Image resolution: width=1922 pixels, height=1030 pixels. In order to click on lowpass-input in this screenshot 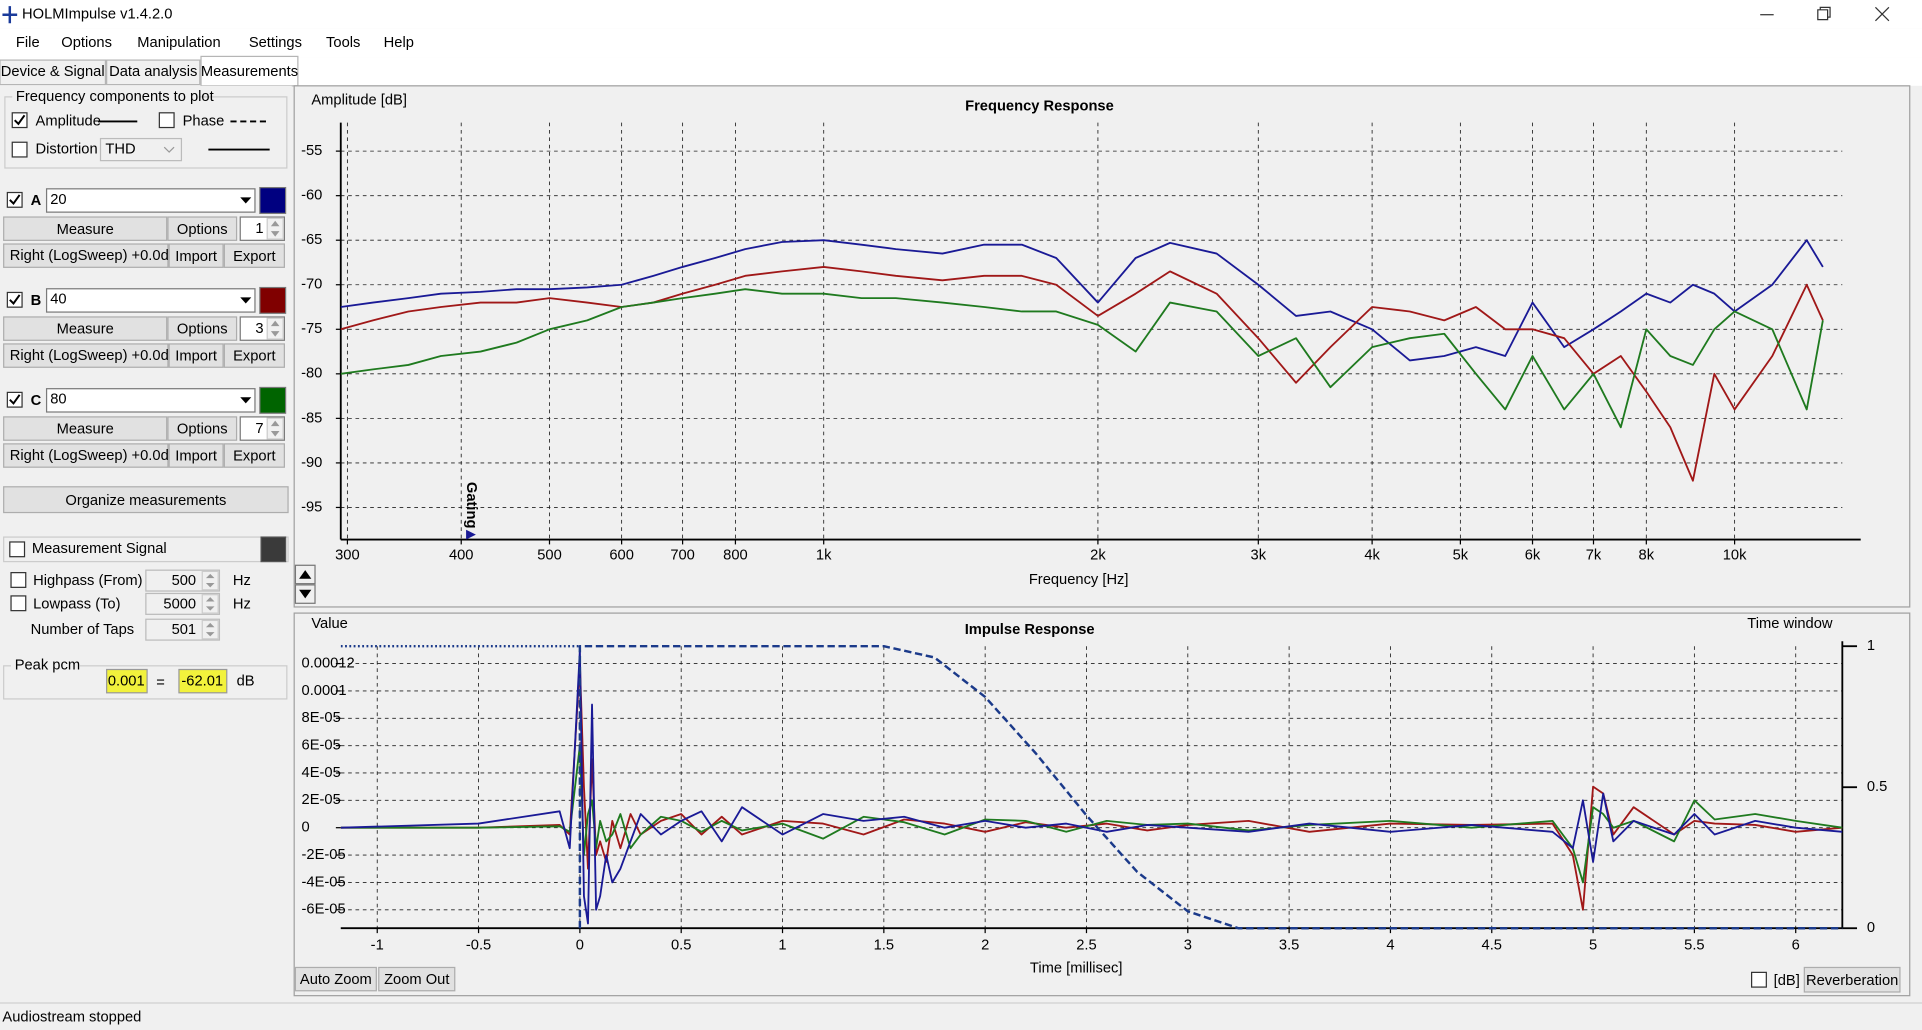, I will do `click(183, 603)`.